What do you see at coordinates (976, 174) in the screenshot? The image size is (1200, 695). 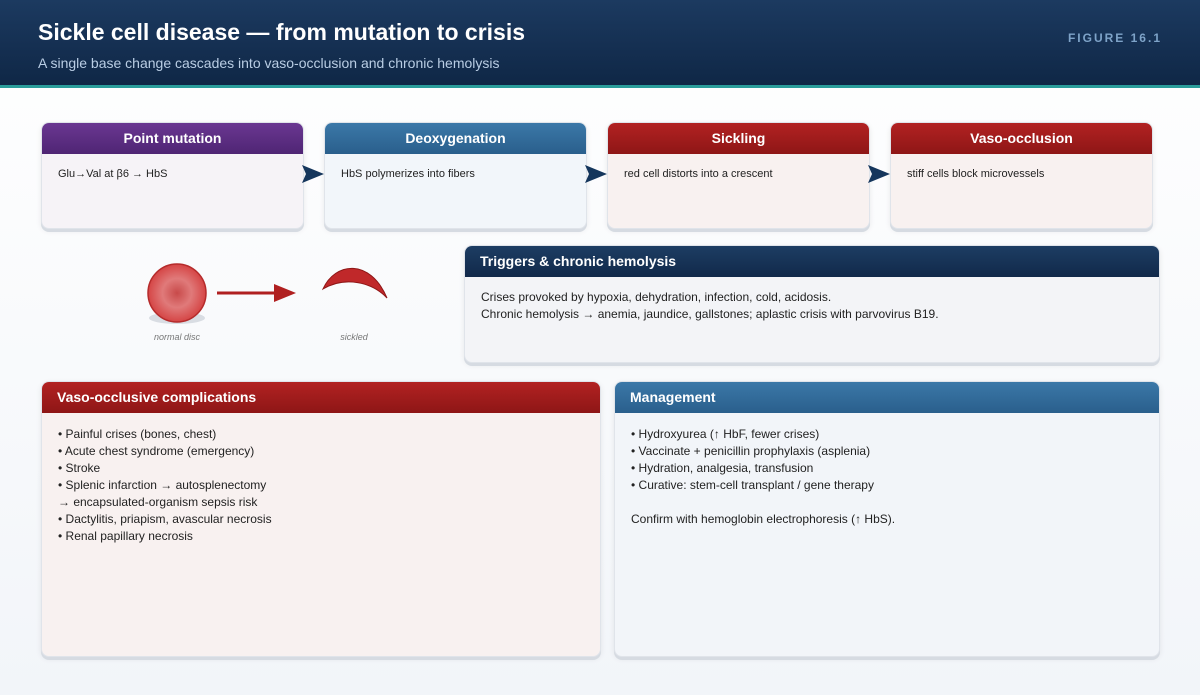 I see `step-text: stiff cells block microvessels` at bounding box center [976, 174].